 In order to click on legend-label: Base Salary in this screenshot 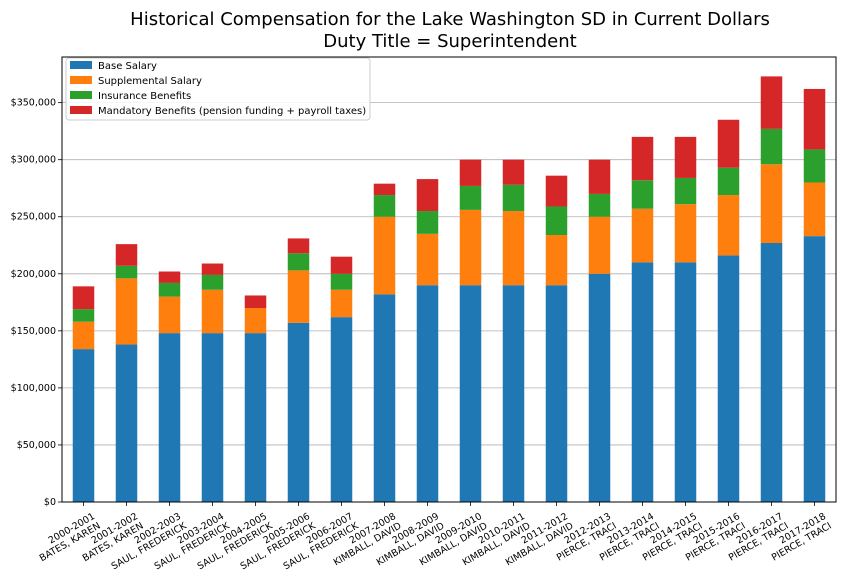, I will do `click(127, 66)`.